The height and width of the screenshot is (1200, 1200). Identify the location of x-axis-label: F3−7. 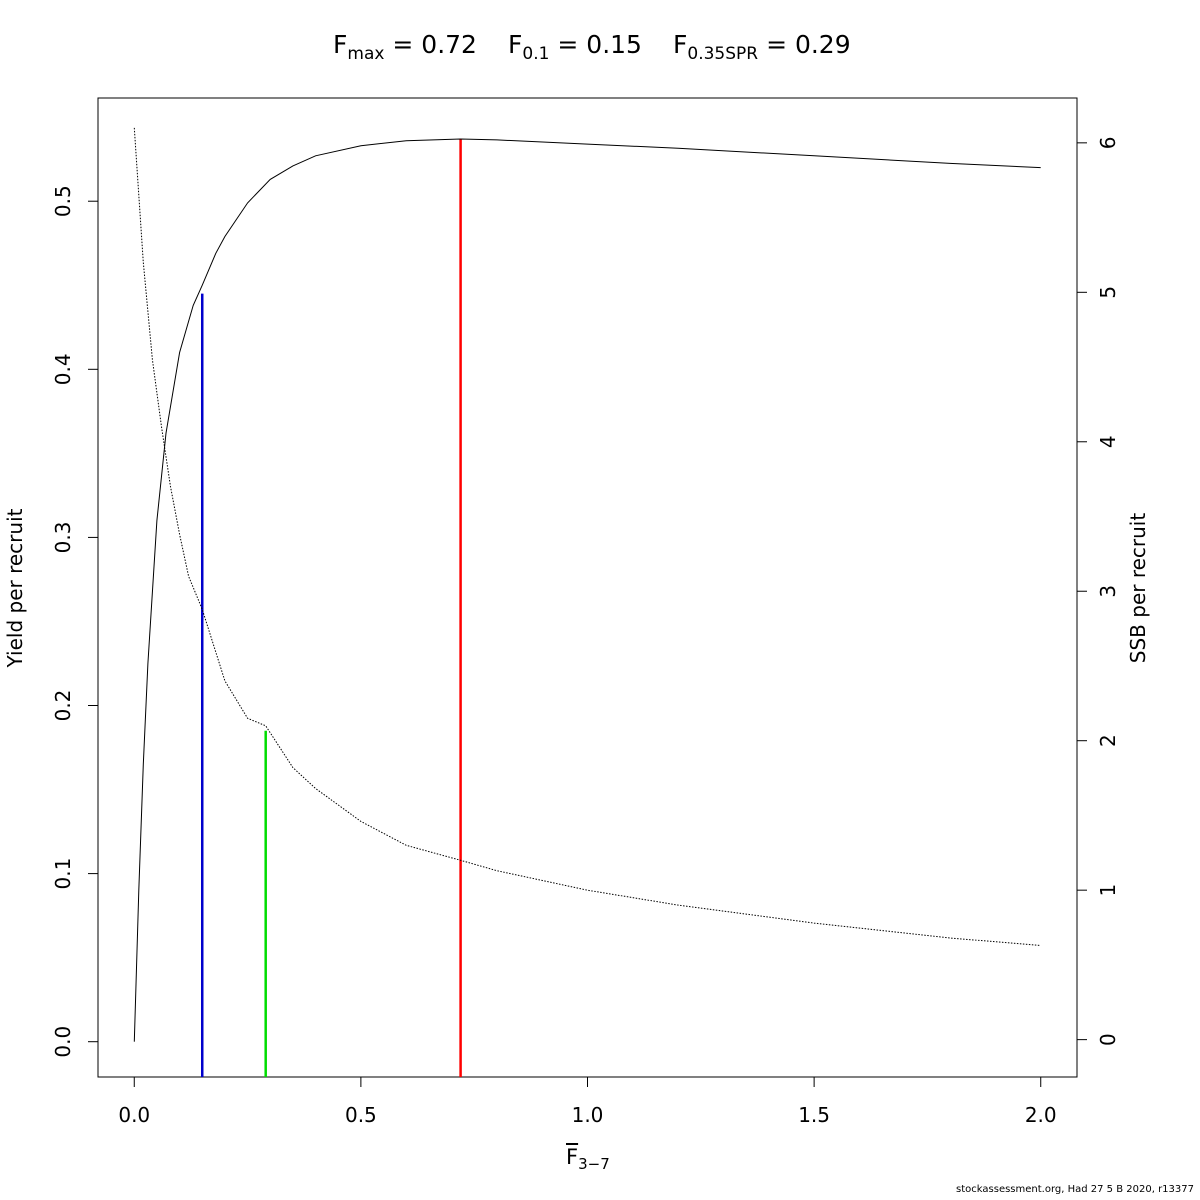
(588, 1159).